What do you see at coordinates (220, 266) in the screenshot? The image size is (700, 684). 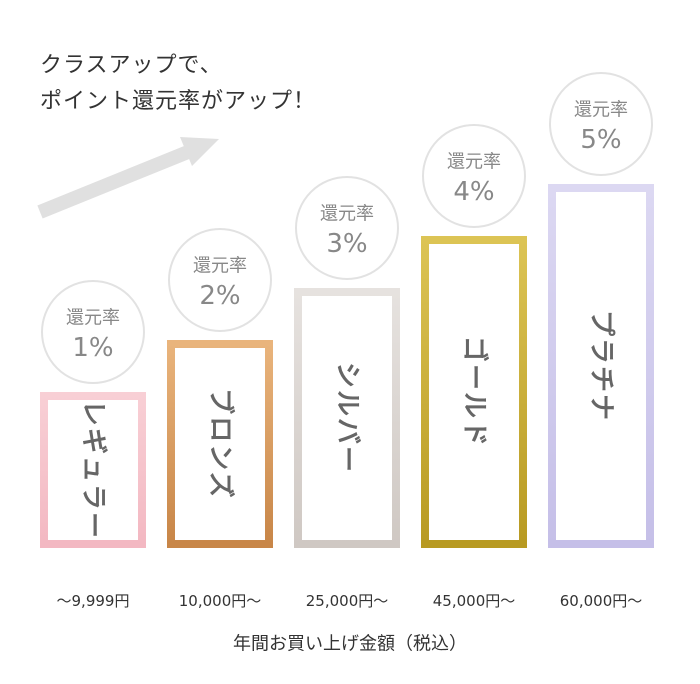 I see `rate-label-2: 還元率` at bounding box center [220, 266].